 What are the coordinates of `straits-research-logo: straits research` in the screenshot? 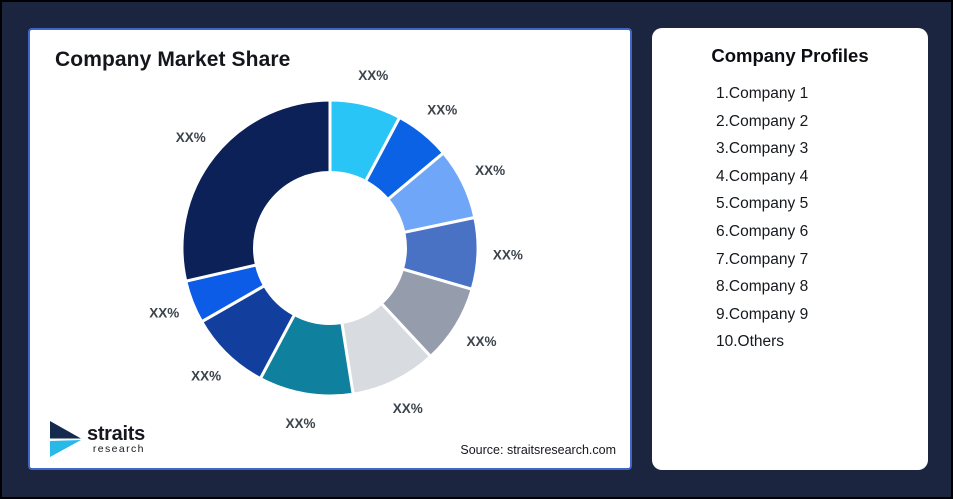 It's located at (96, 439).